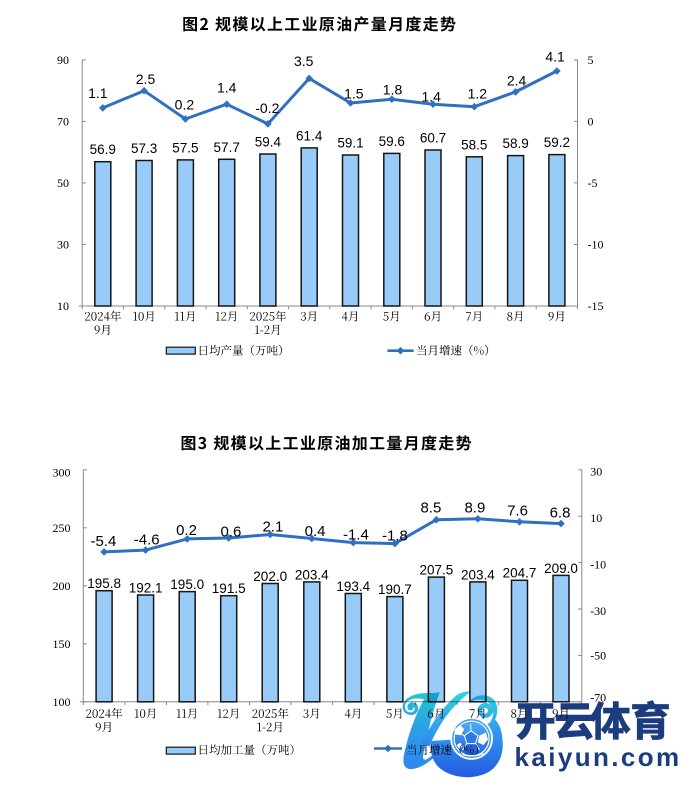 The image size is (684, 791). What do you see at coordinates (560, 513) in the screenshot?
I see `svg-text: 6.8` at bounding box center [560, 513].